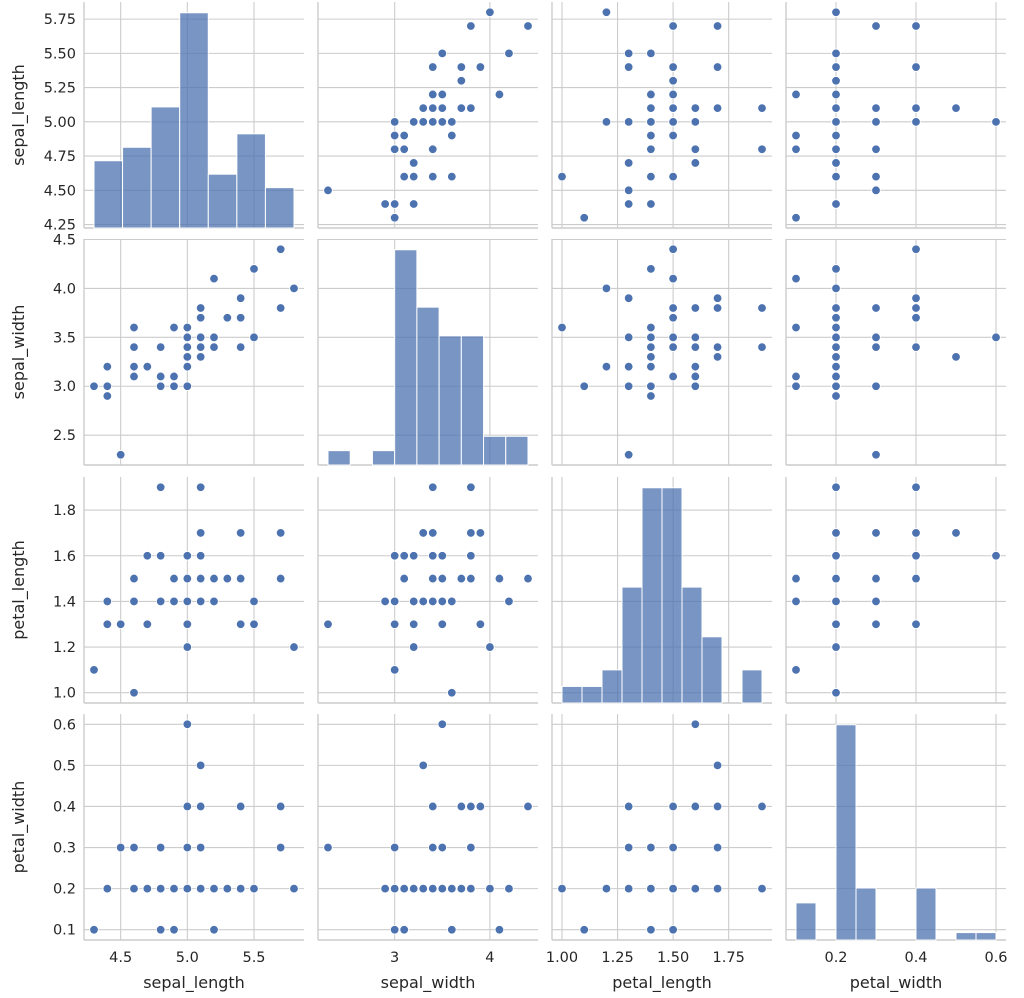  What do you see at coordinates (19, 115) in the screenshot?
I see `y-axis-label: sepal_length` at bounding box center [19, 115].